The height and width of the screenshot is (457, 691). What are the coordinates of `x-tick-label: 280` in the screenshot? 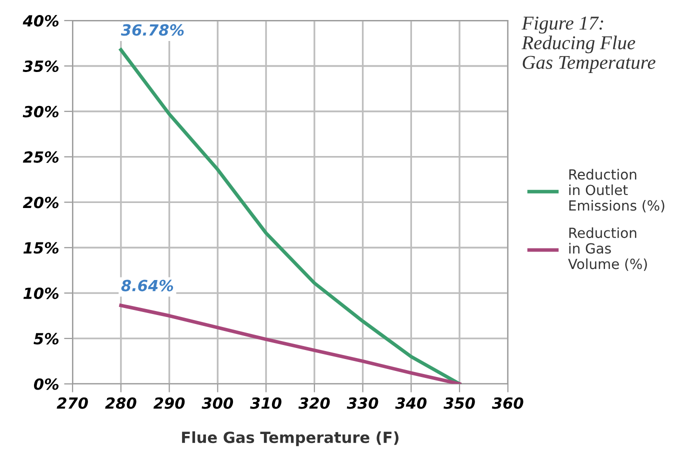 It's located at (120, 403).